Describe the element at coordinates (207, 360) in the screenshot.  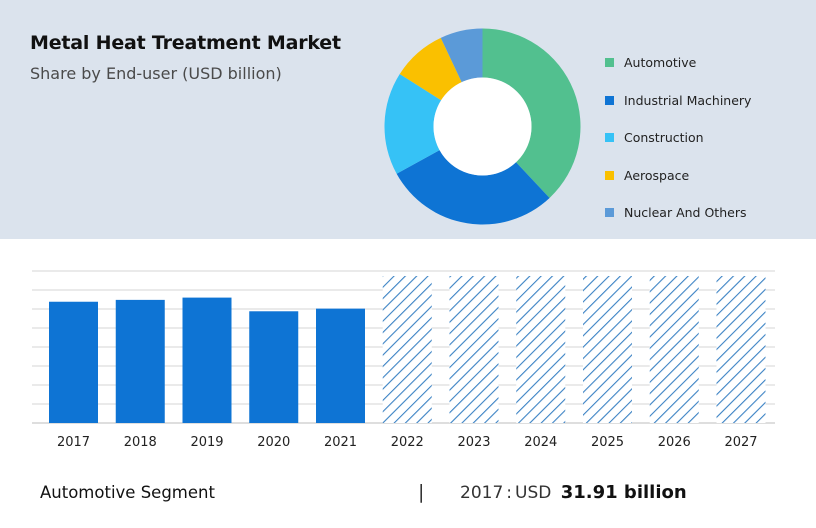
I see `bar-2019` at that location.